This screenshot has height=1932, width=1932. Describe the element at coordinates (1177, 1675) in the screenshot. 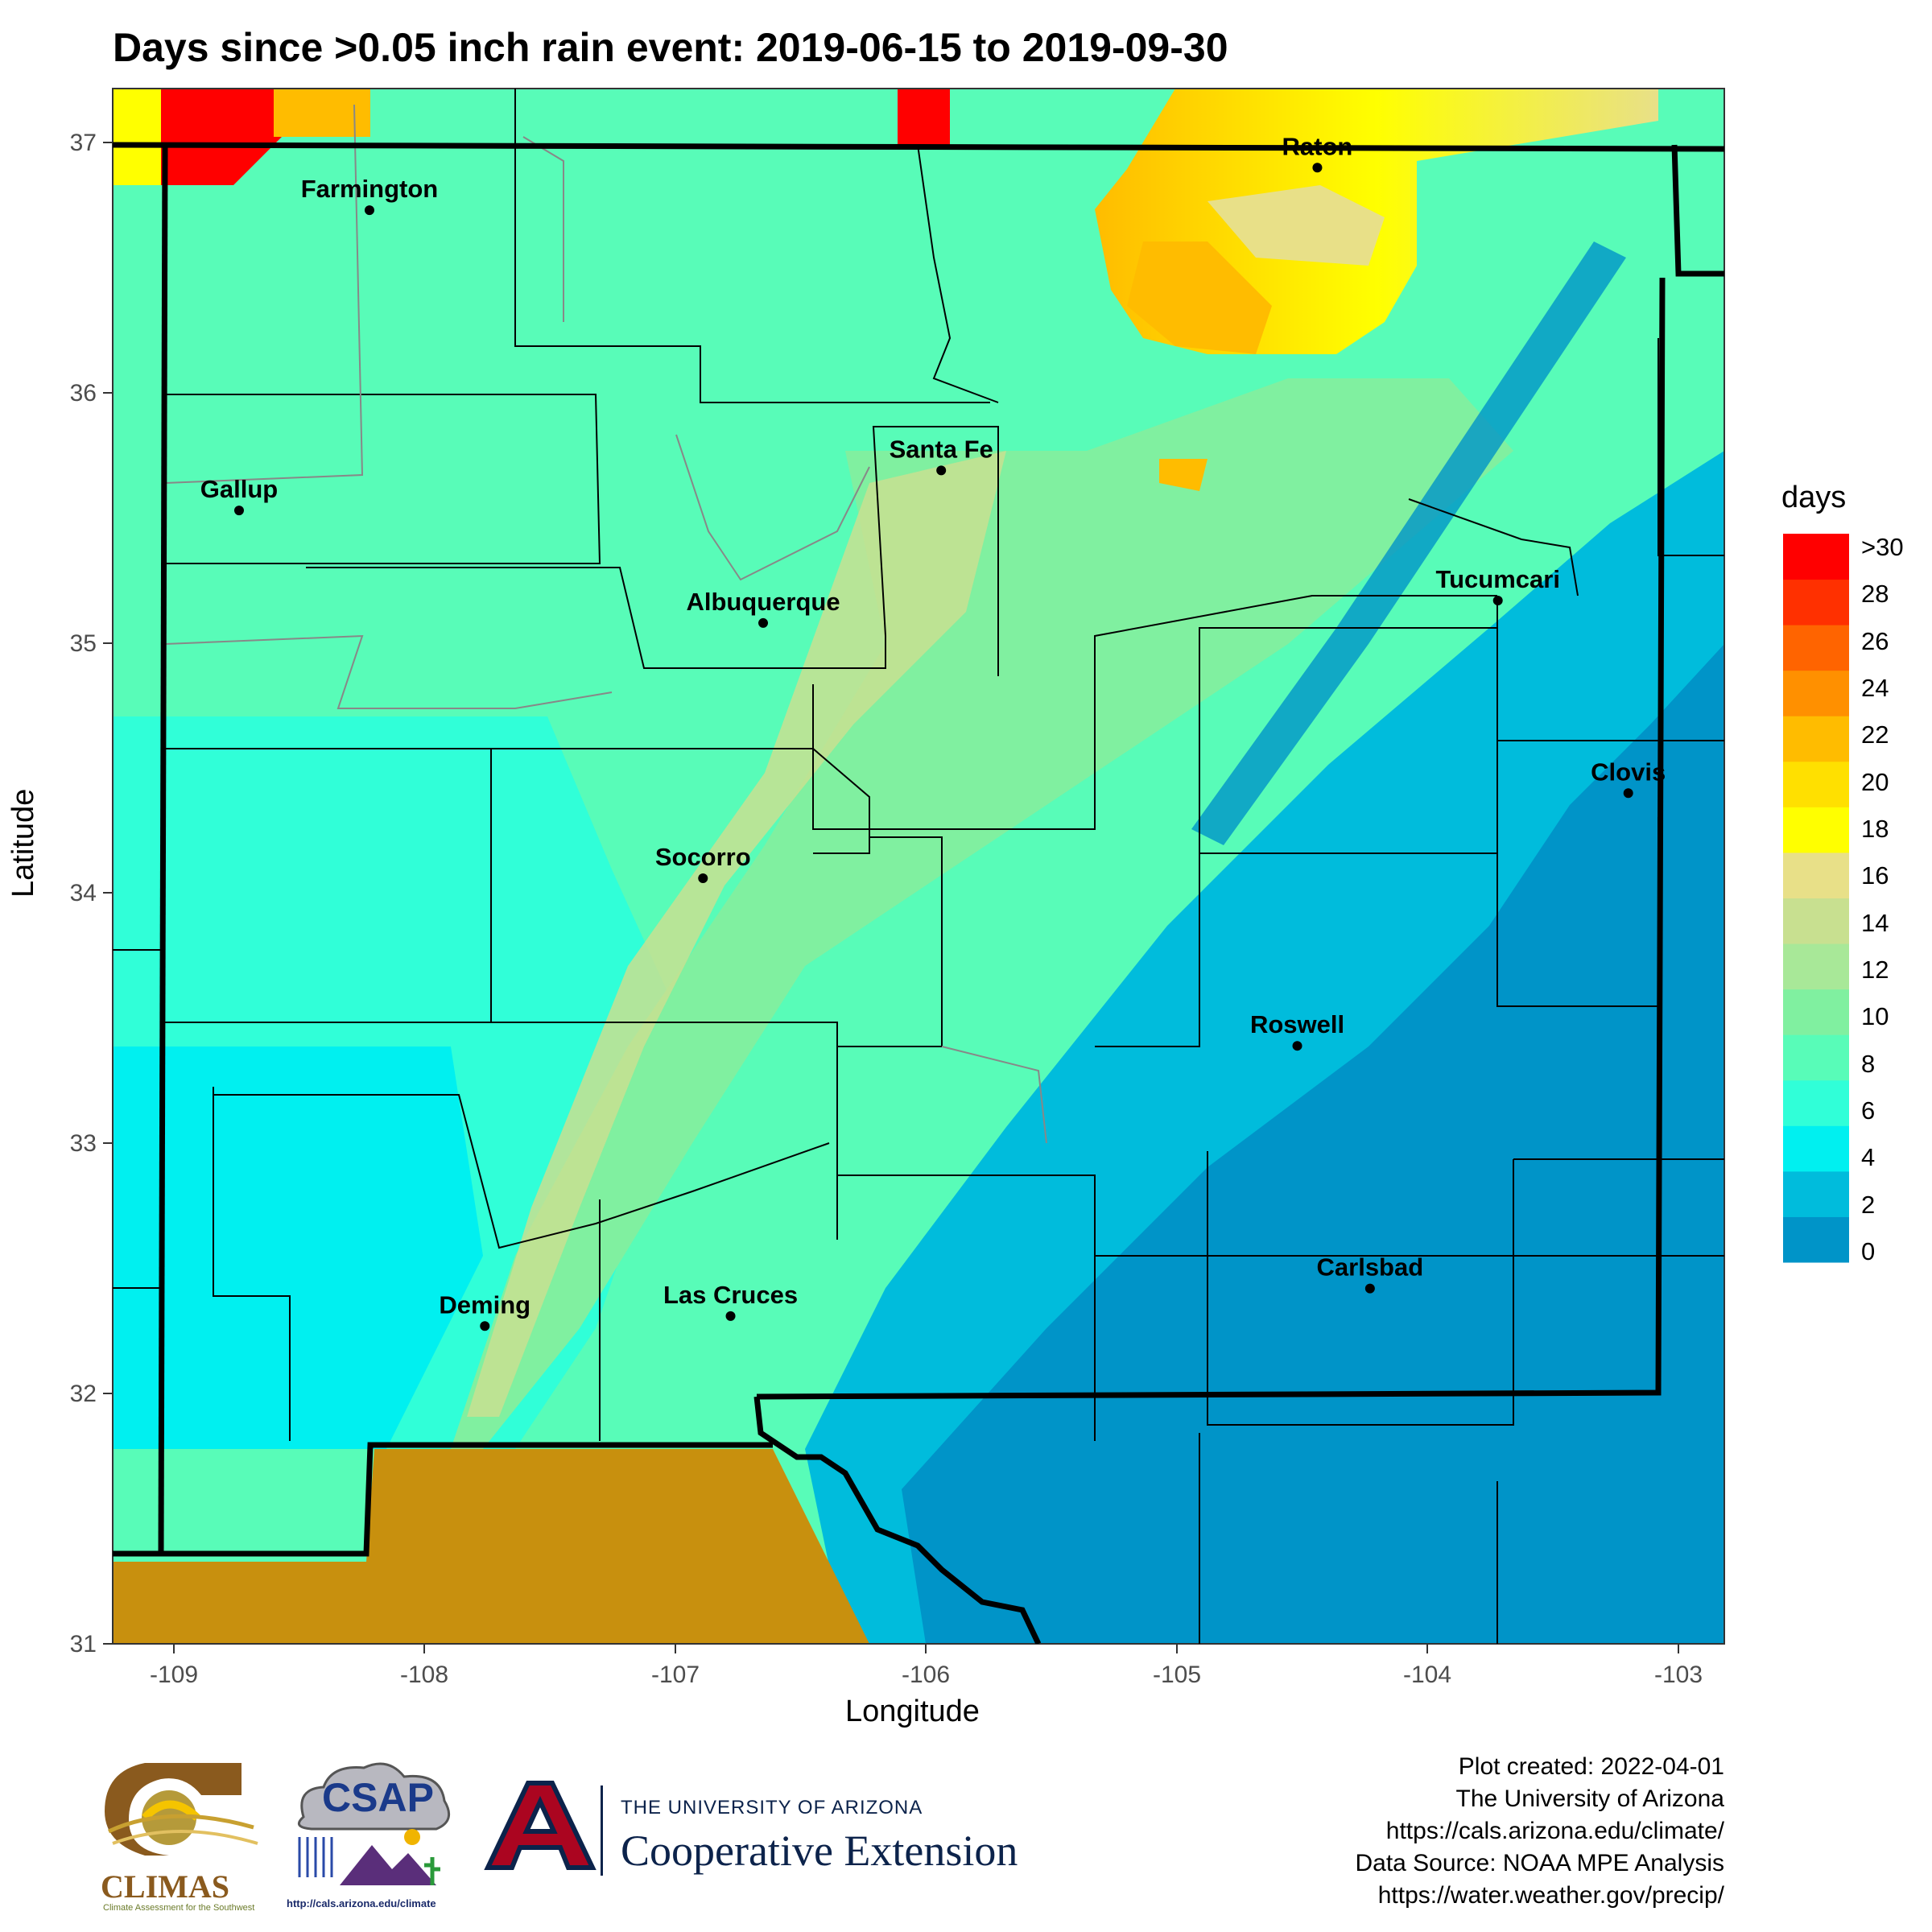

I see `x-tick-label: -105` at that location.